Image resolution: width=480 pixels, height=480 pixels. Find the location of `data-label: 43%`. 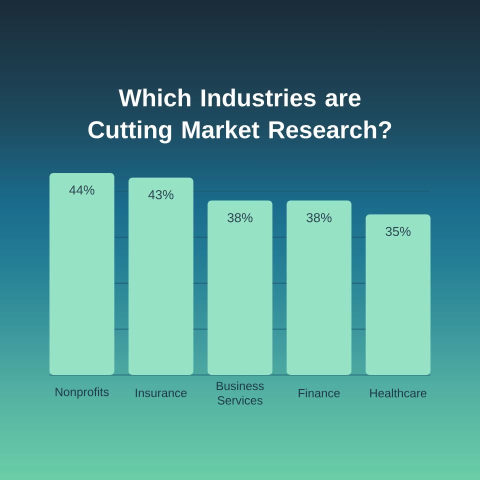

data-label: 43% is located at coordinates (161, 195).